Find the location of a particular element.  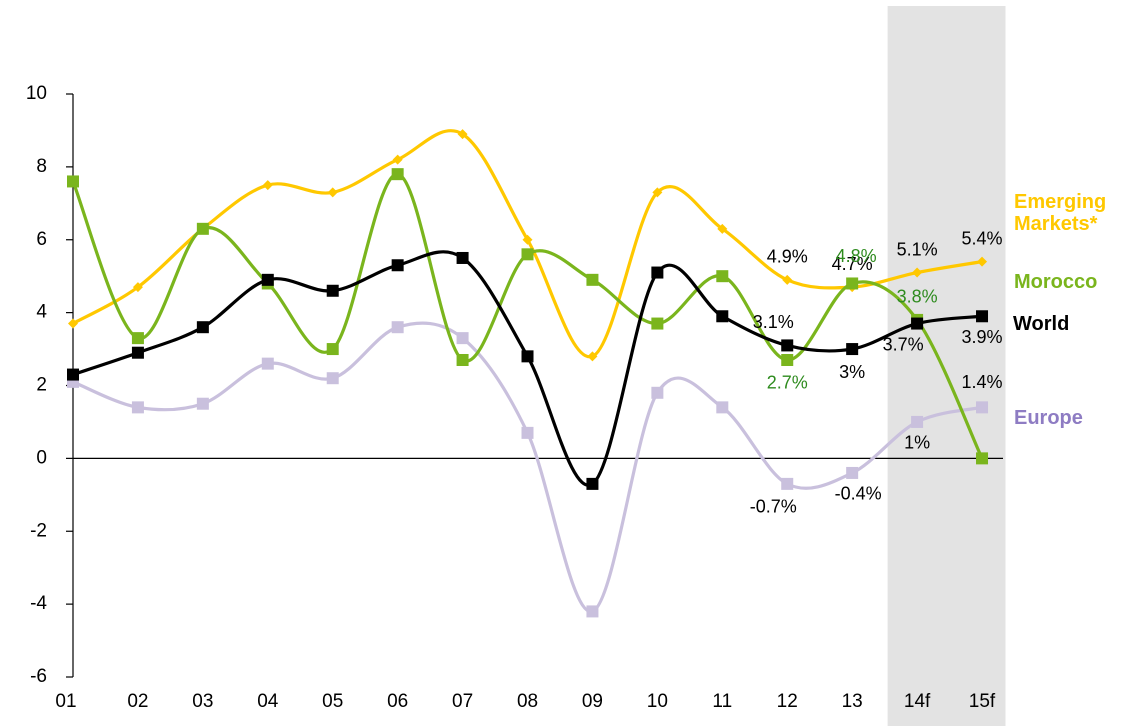

x-tick-label: 09 is located at coordinates (592, 701).